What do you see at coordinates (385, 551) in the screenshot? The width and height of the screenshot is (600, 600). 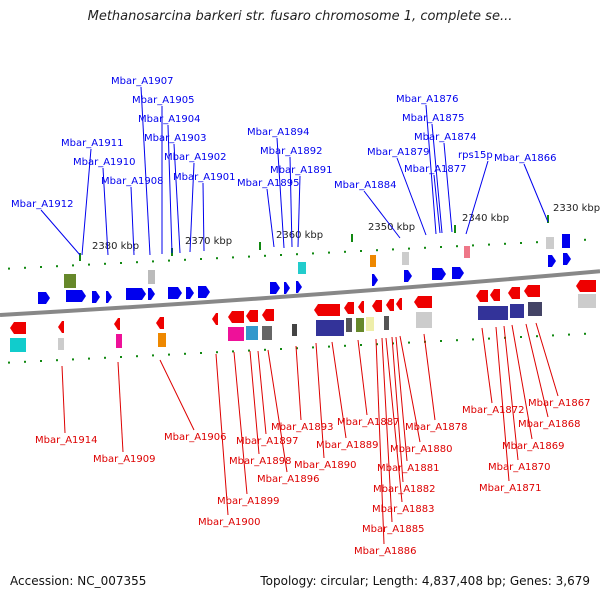 I see `gene-label-bottom: Mbar_A1886` at bounding box center [385, 551].